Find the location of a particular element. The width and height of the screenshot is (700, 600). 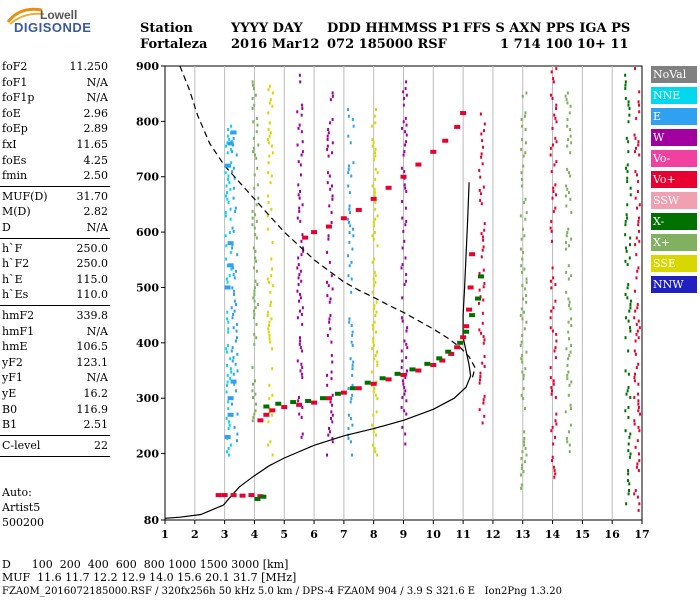

param-value: 16.2 is located at coordinates (96, 393).